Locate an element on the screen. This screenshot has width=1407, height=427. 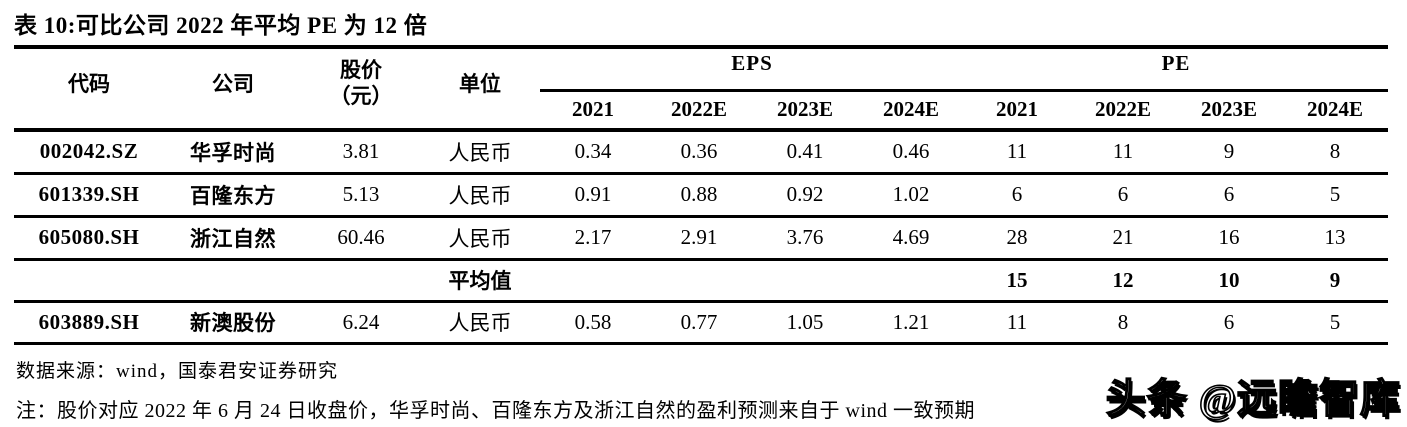
cell-price: 5.13 is located at coordinates (361, 194).